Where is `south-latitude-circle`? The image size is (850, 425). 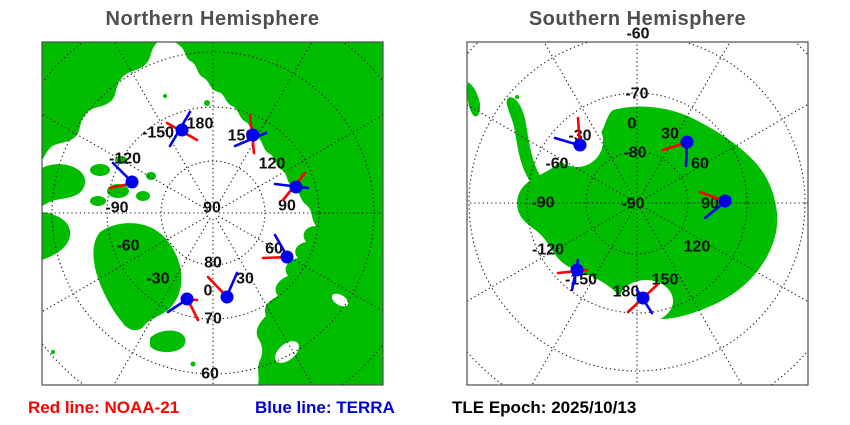
south-latitude-circle is located at coordinates (637, 203).